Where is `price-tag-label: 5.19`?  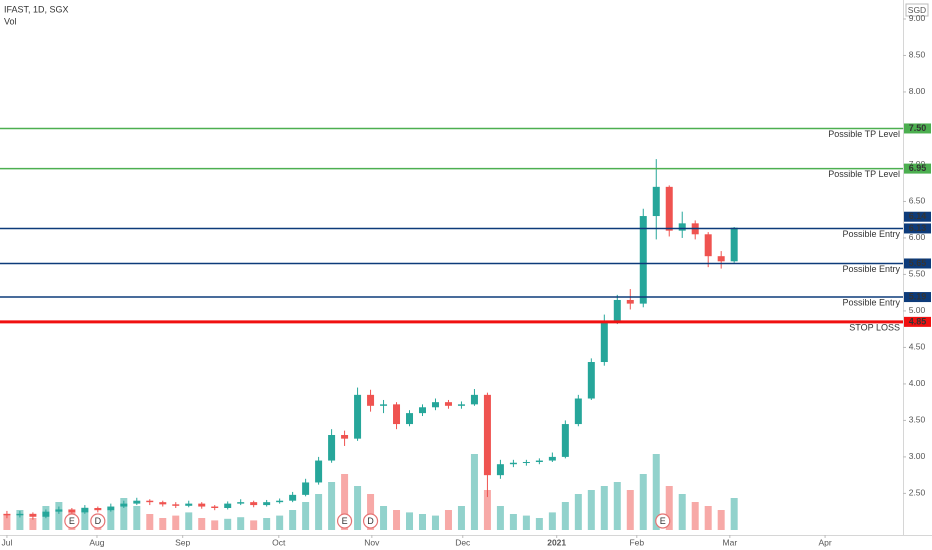 price-tag-label: 5.19 is located at coordinates (918, 296).